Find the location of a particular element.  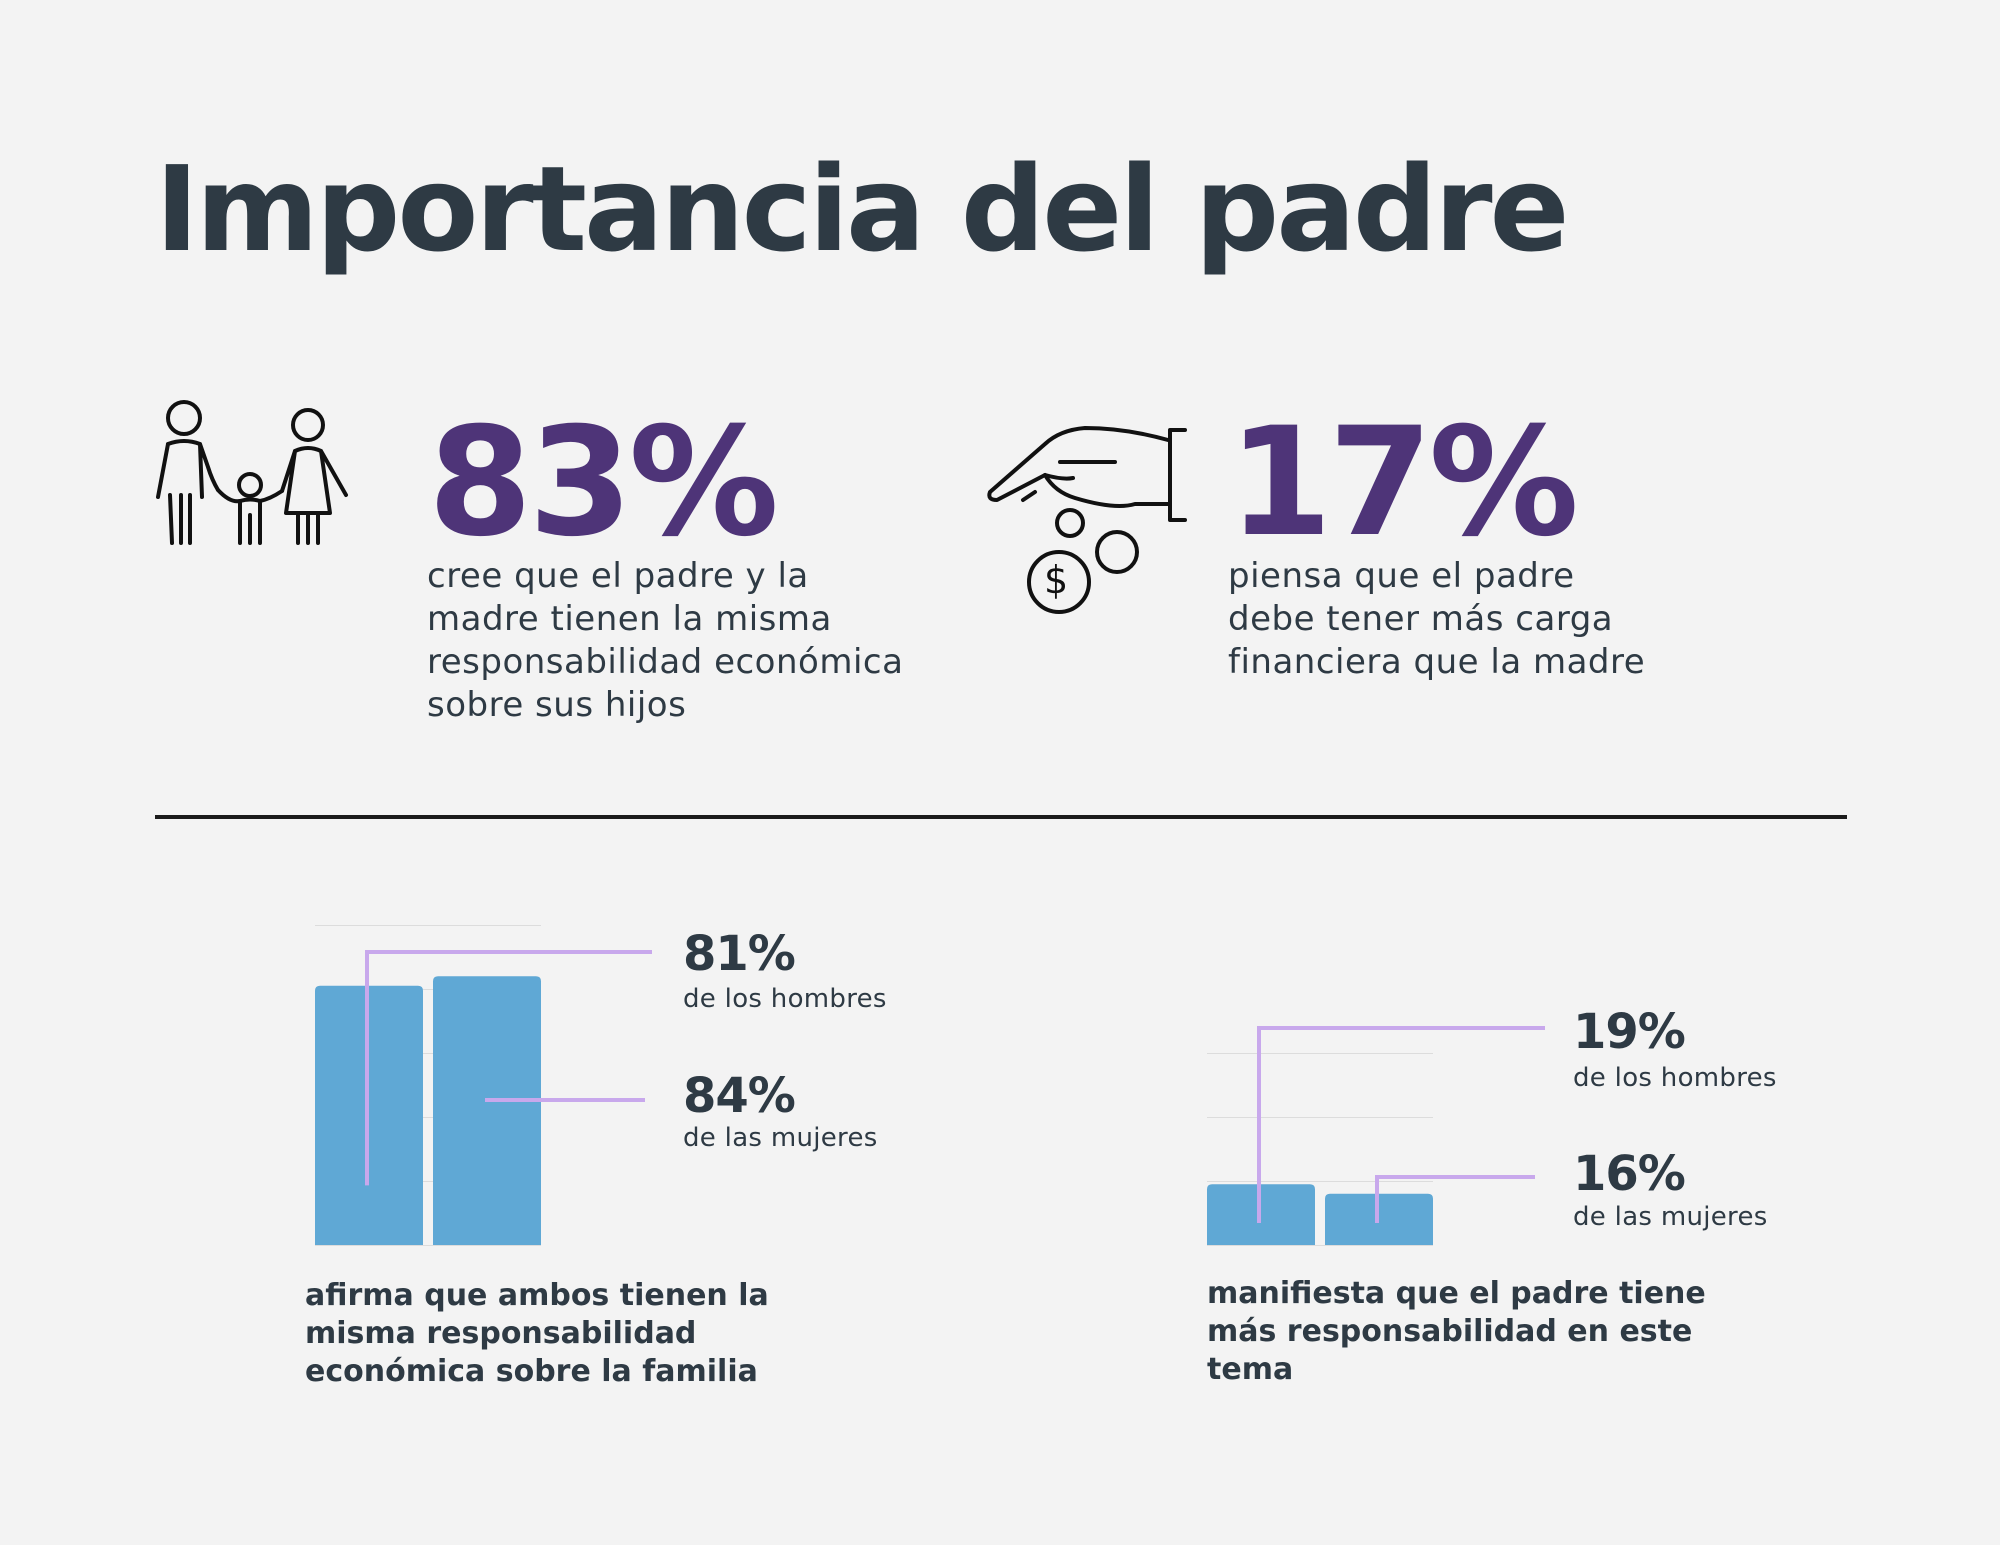

chart-father-more-svg is located at coordinates (1376, 1136).